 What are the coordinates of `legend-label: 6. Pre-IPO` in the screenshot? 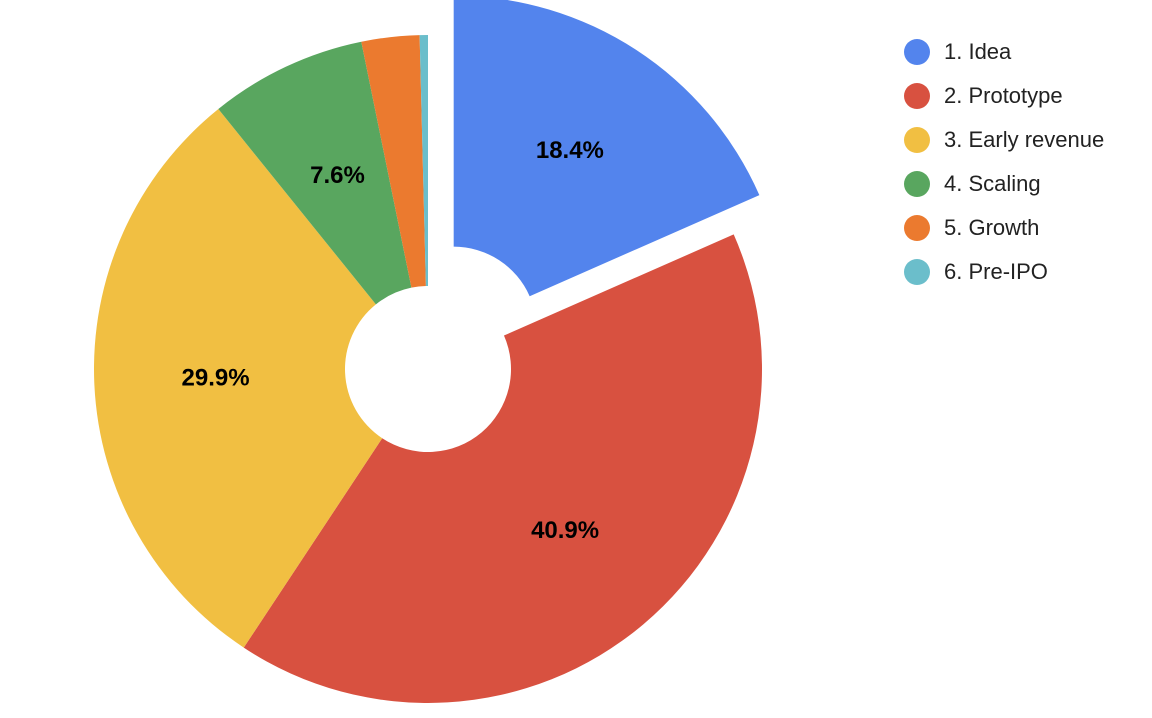 It's located at (996, 271).